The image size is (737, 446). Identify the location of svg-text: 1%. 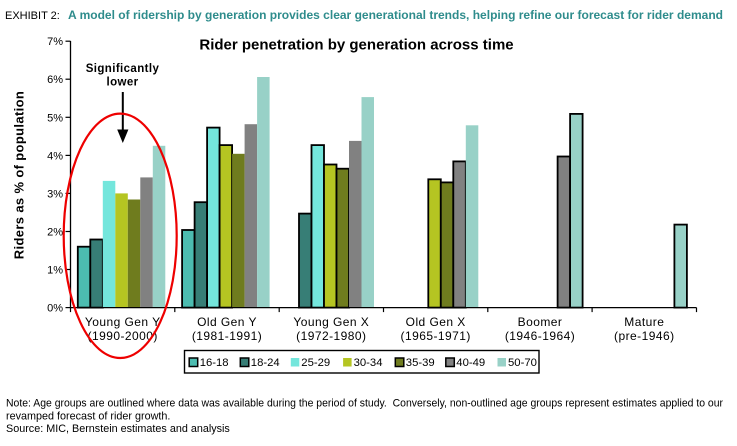
(55, 271).